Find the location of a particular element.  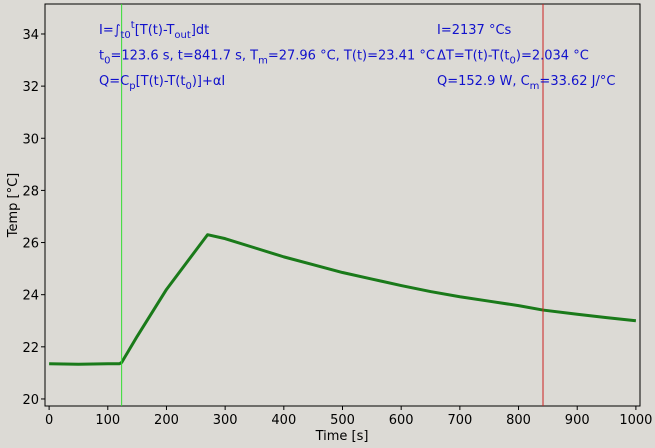

annotation-part: )=2.034 °C is located at coordinates (552, 56).